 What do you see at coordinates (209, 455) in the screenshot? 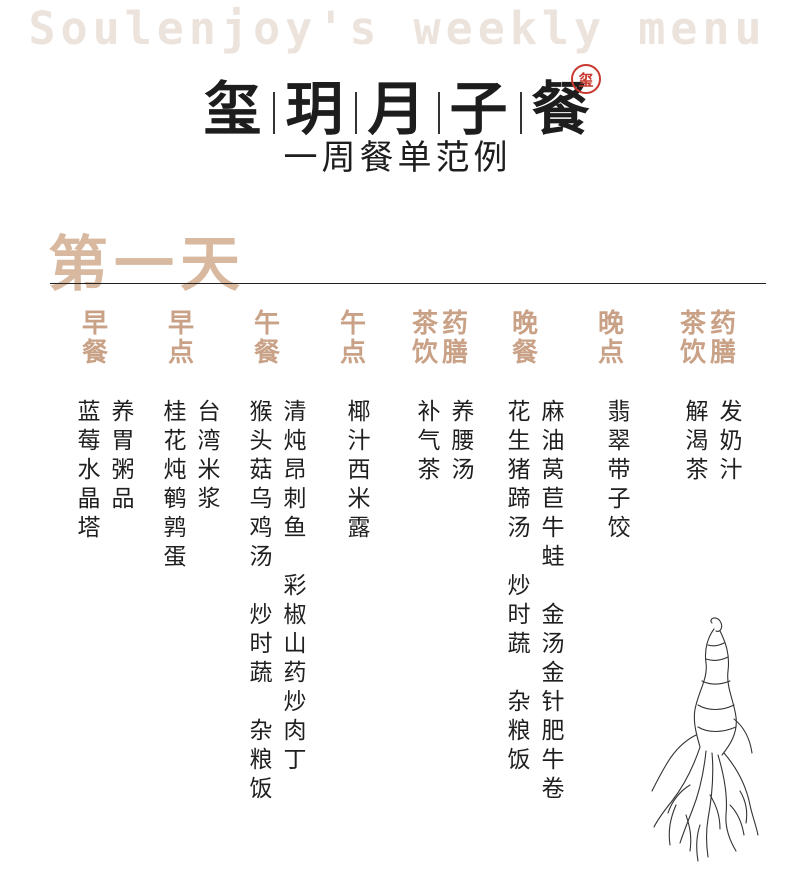
I see `dish-name: 台湾米浆` at bounding box center [209, 455].